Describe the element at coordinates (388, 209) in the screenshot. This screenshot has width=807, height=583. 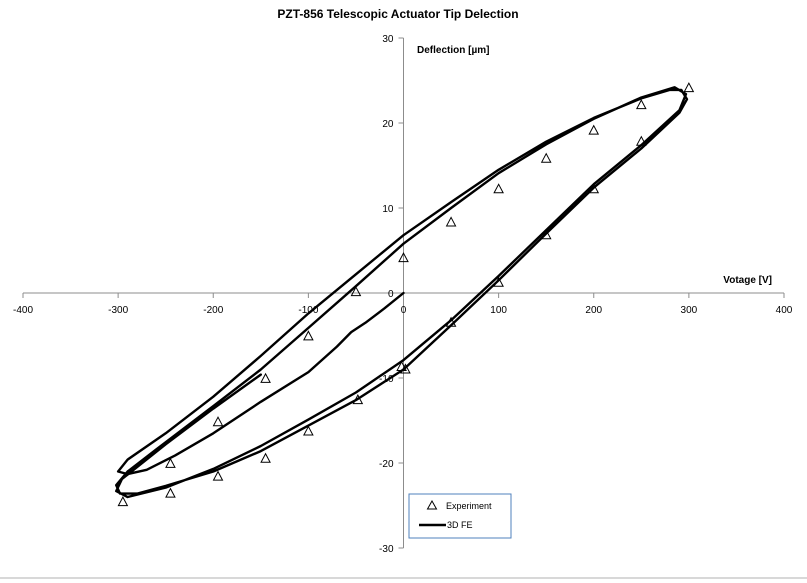
I see `y-tick-label: 10` at that location.